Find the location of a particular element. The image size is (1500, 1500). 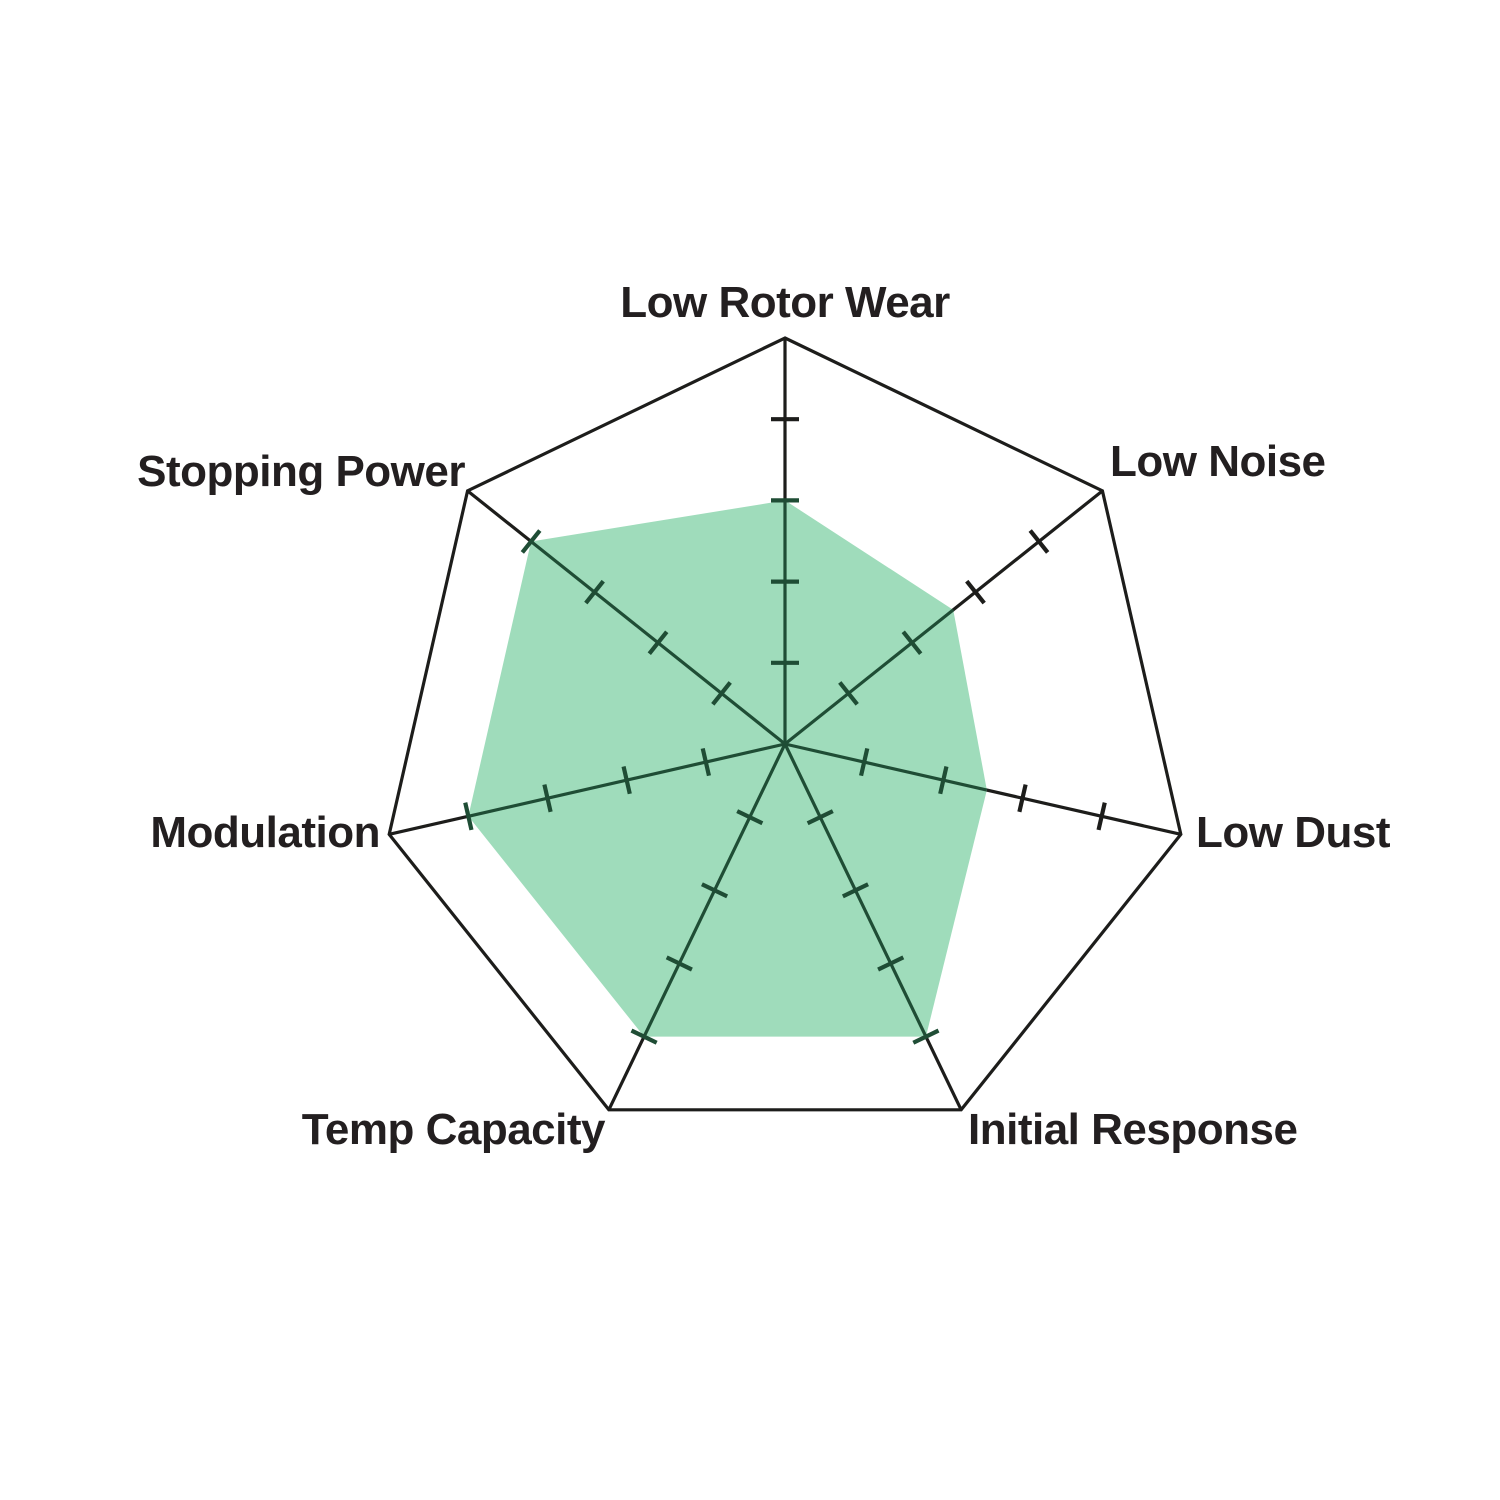

axis-label-temp-capacity: Temp Capacity is located at coordinates (453, 1129).